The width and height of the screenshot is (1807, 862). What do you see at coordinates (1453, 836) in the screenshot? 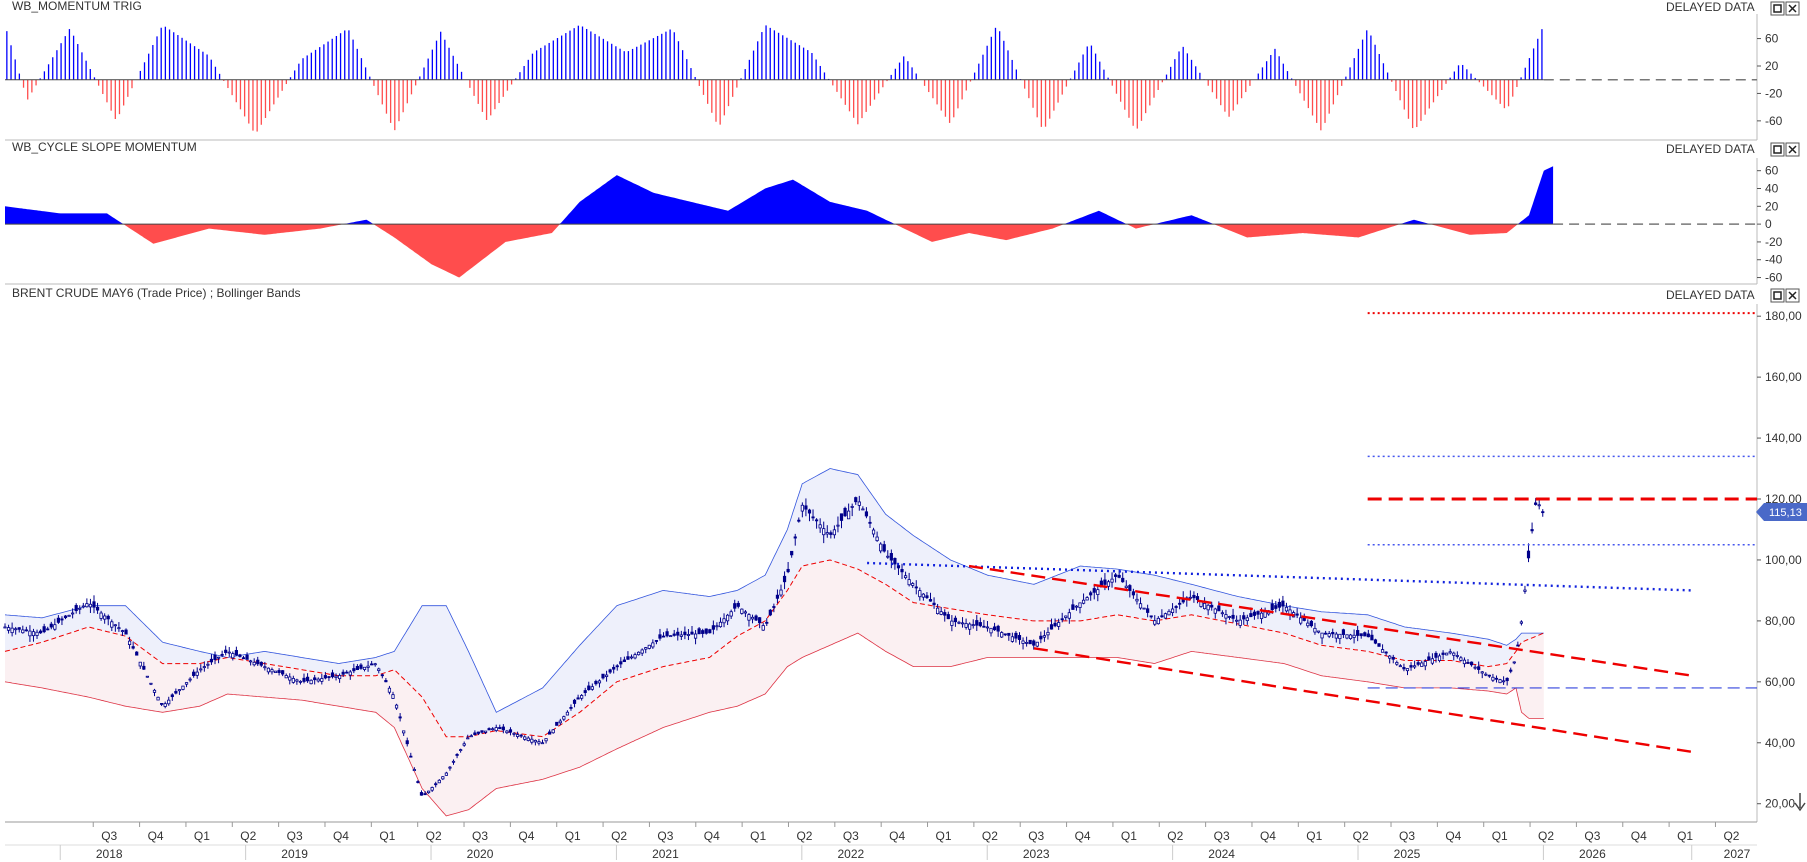
I see `quarter-label: Q4` at bounding box center [1453, 836].